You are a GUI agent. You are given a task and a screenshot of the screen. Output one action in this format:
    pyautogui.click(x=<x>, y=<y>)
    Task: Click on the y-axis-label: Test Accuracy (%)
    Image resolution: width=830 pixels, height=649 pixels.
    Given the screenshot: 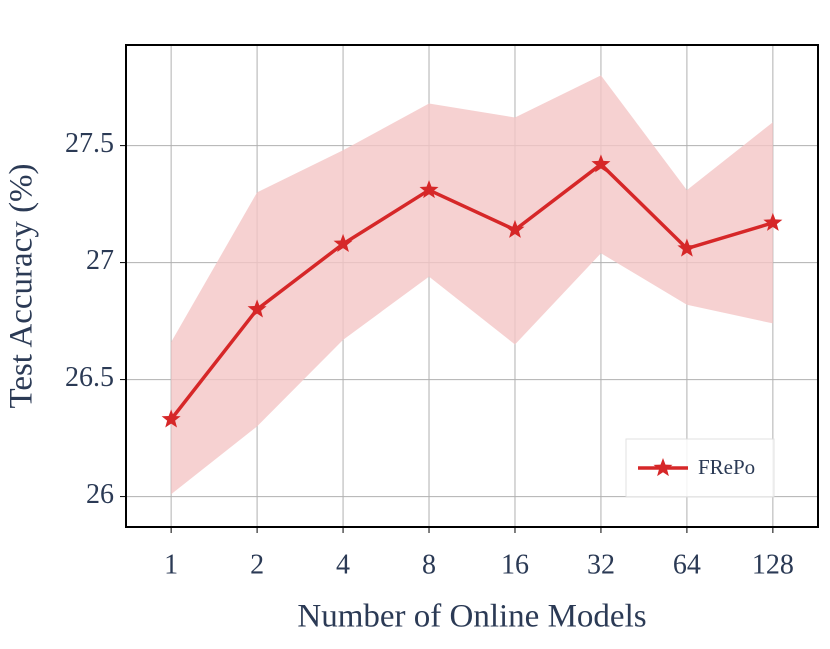 What is the action you would take?
    pyautogui.click(x=22, y=285)
    